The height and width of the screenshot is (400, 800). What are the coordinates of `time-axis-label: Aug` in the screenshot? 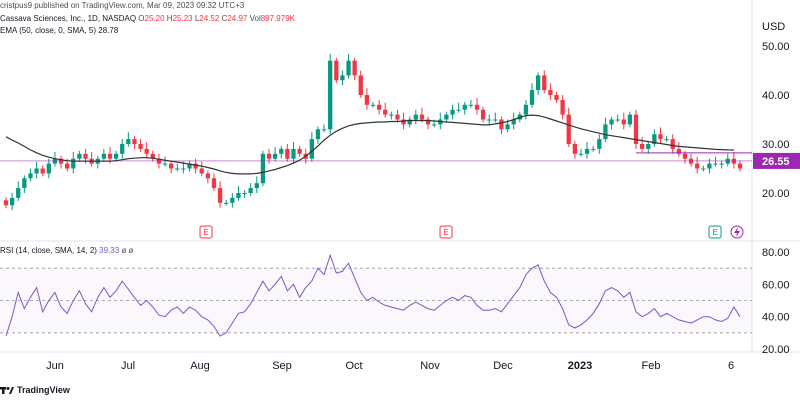 It's located at (200, 366).